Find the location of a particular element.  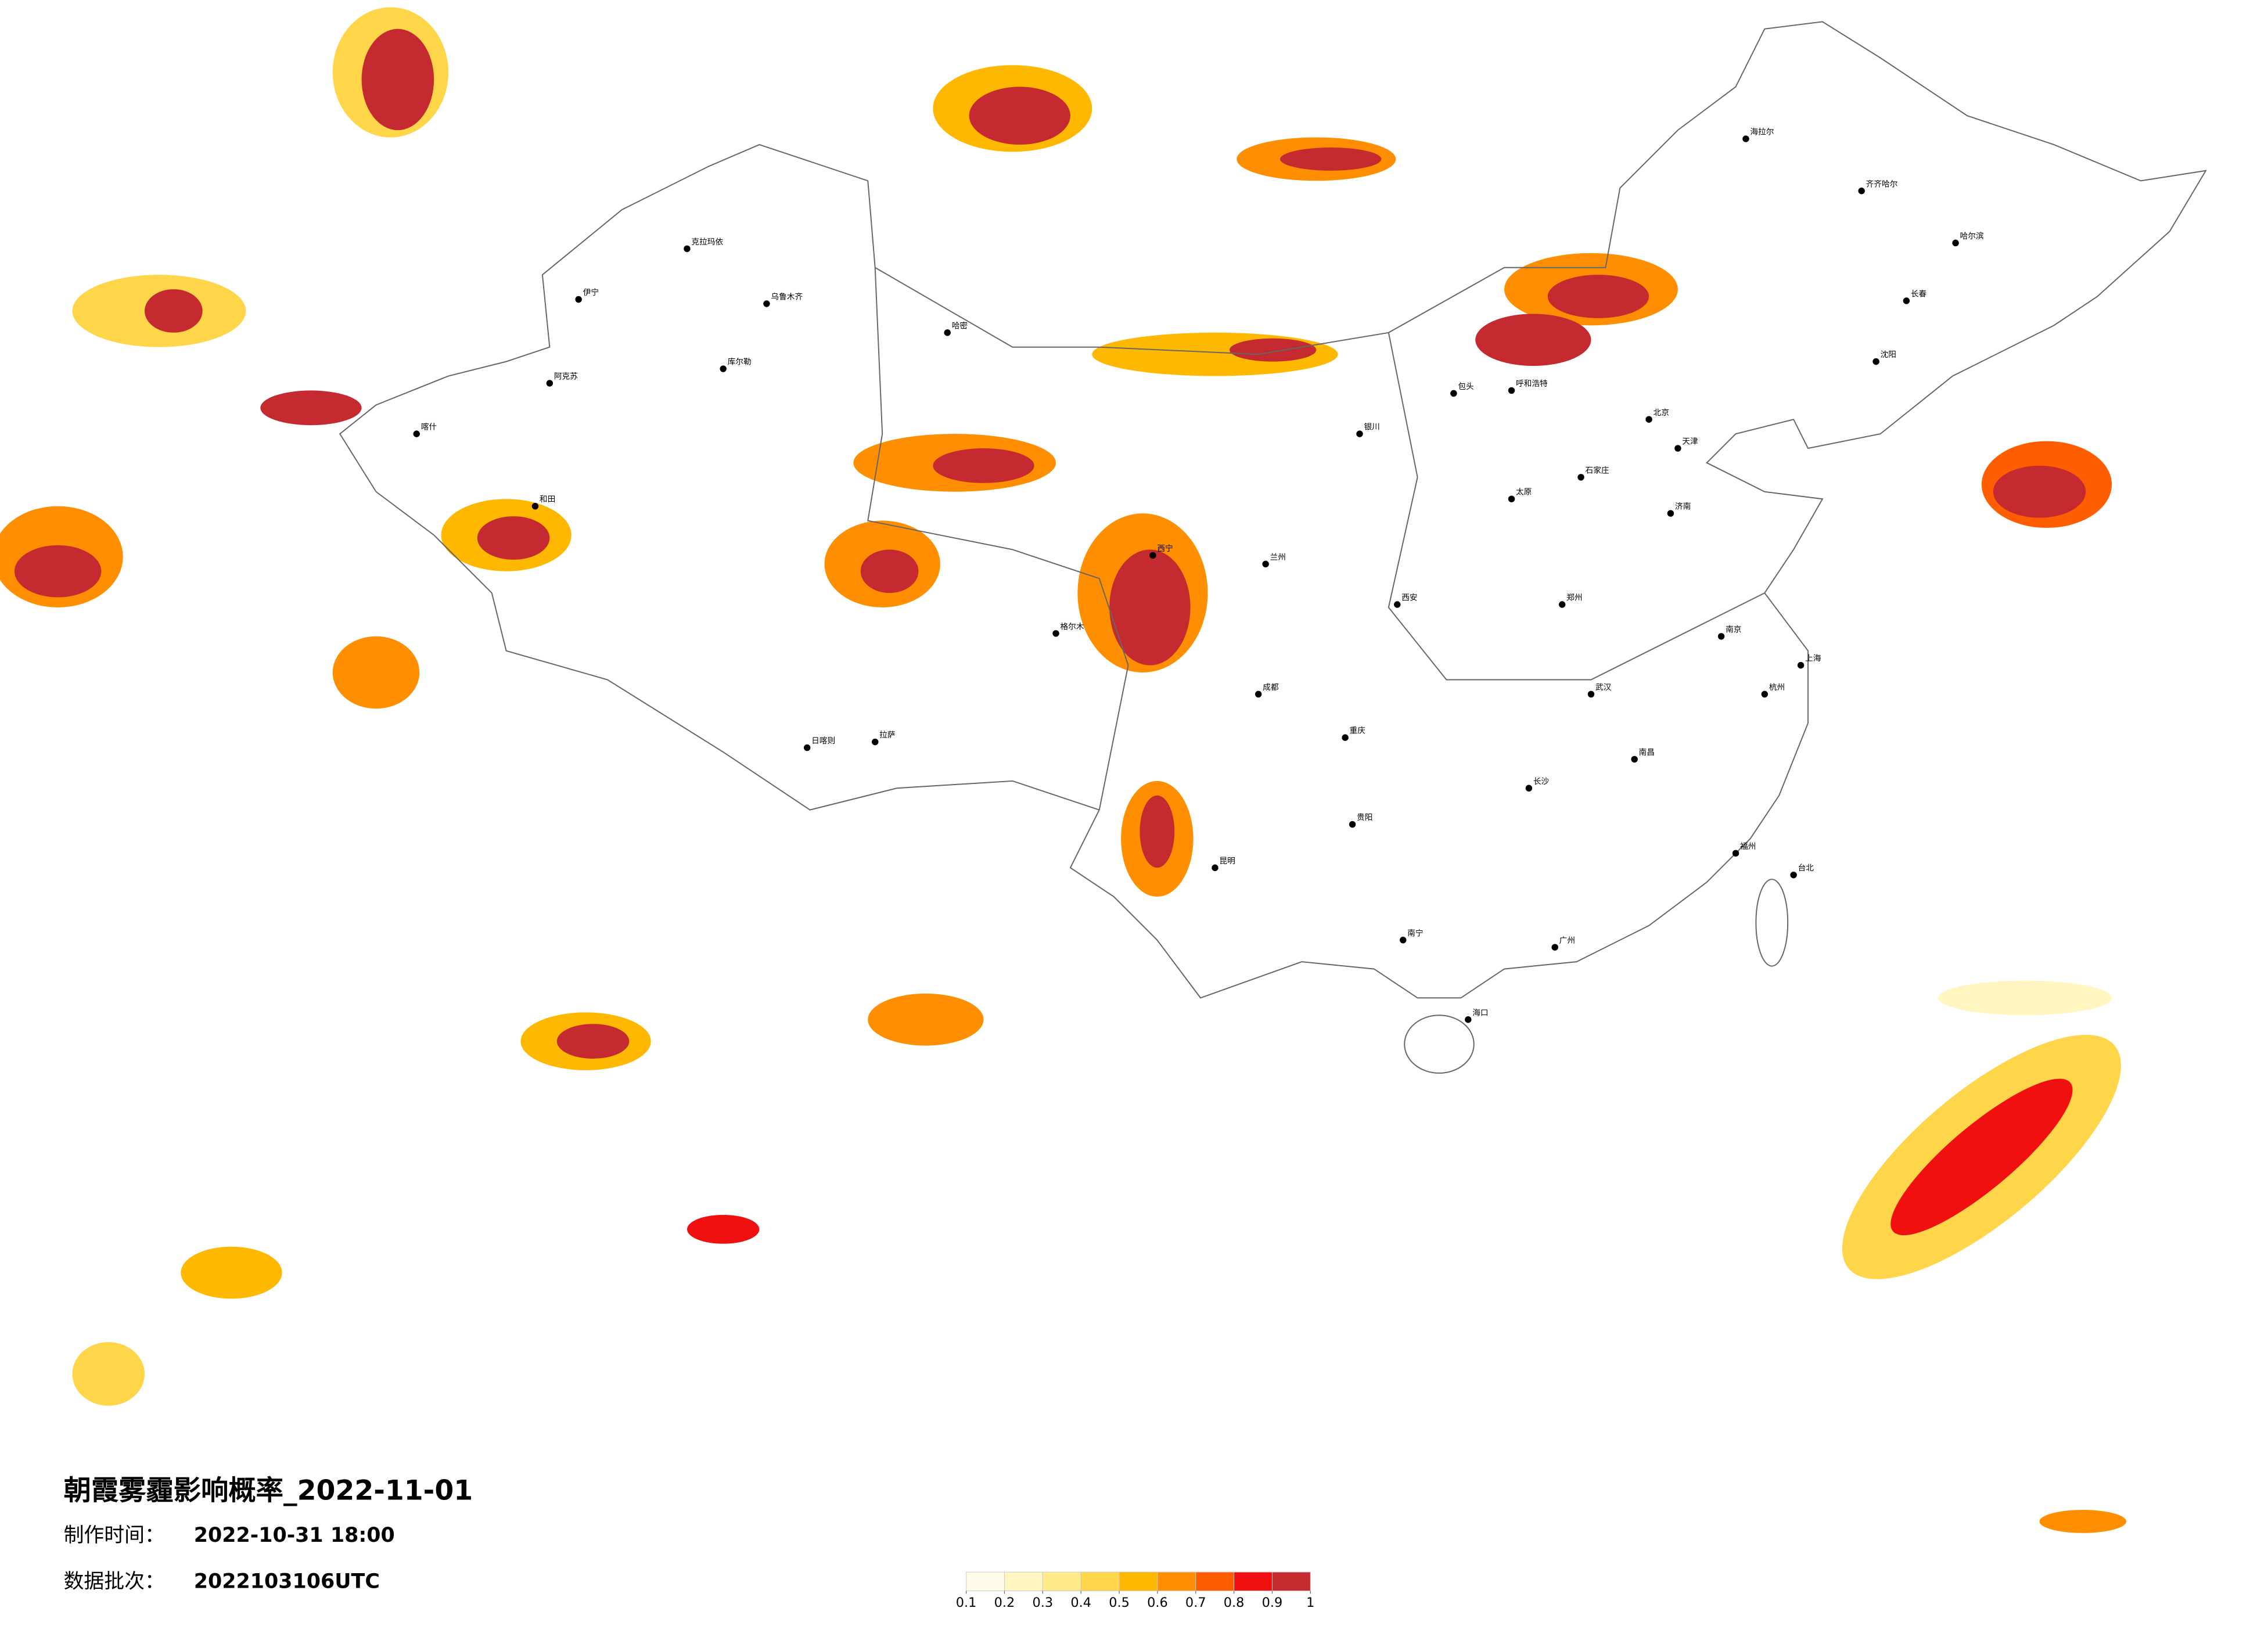

city-label: 武汉 is located at coordinates (1603, 687).